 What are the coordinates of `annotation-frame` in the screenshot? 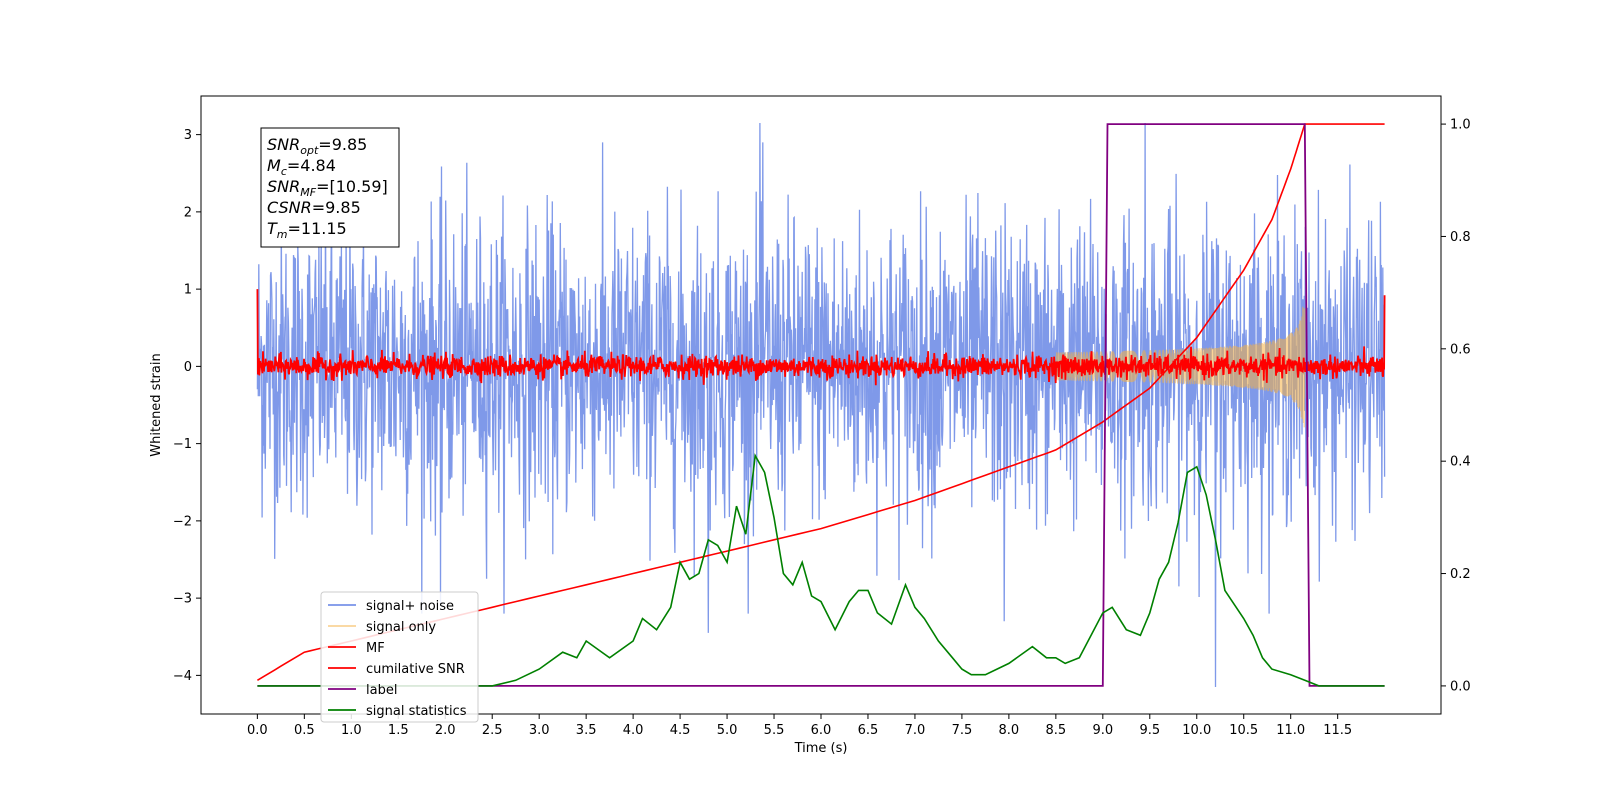 It's located at (330, 187).